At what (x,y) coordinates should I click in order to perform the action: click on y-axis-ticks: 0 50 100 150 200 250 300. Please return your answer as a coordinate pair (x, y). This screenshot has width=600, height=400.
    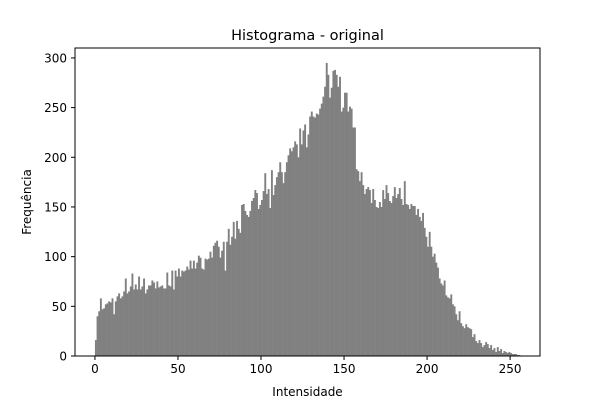
    Looking at the image, I should click on (59, 207).